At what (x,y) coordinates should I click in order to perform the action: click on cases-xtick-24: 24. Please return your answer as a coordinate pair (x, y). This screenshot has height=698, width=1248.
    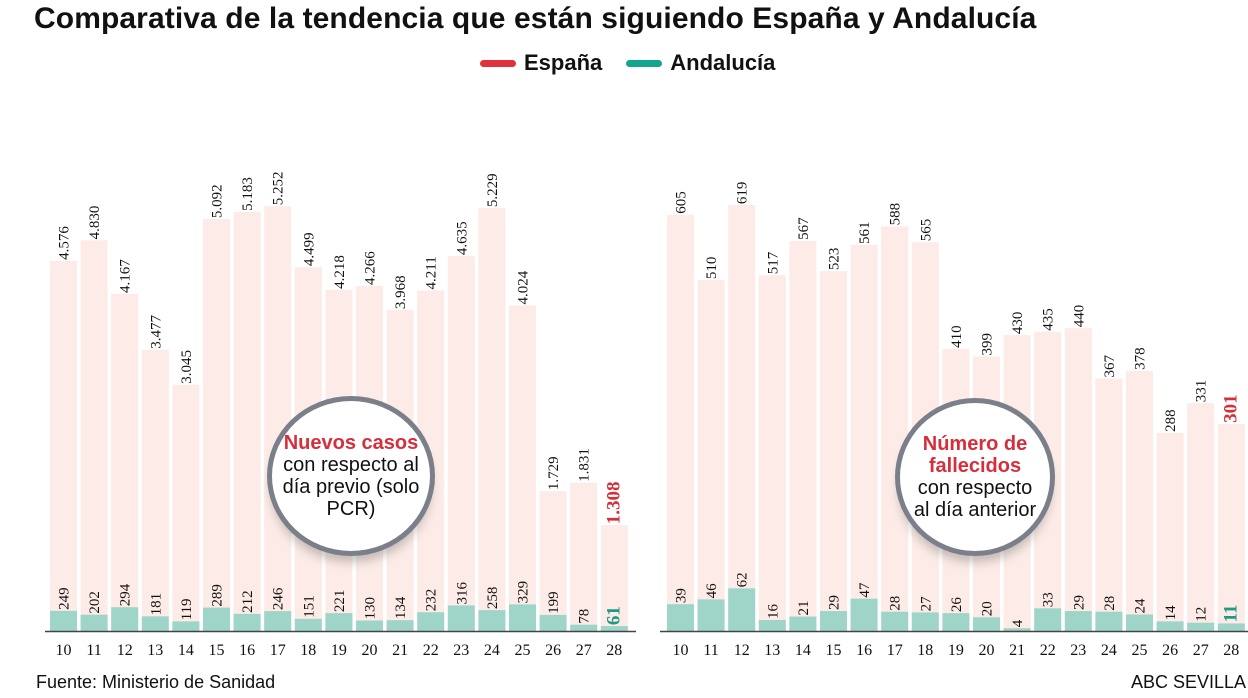
    Looking at the image, I should click on (492, 650).